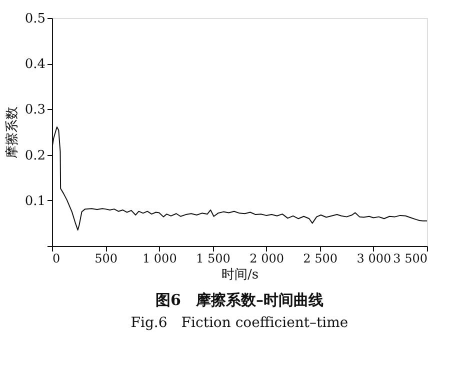  Describe the element at coordinates (56, 259) in the screenshot. I see `x-tick-label: 0` at that location.